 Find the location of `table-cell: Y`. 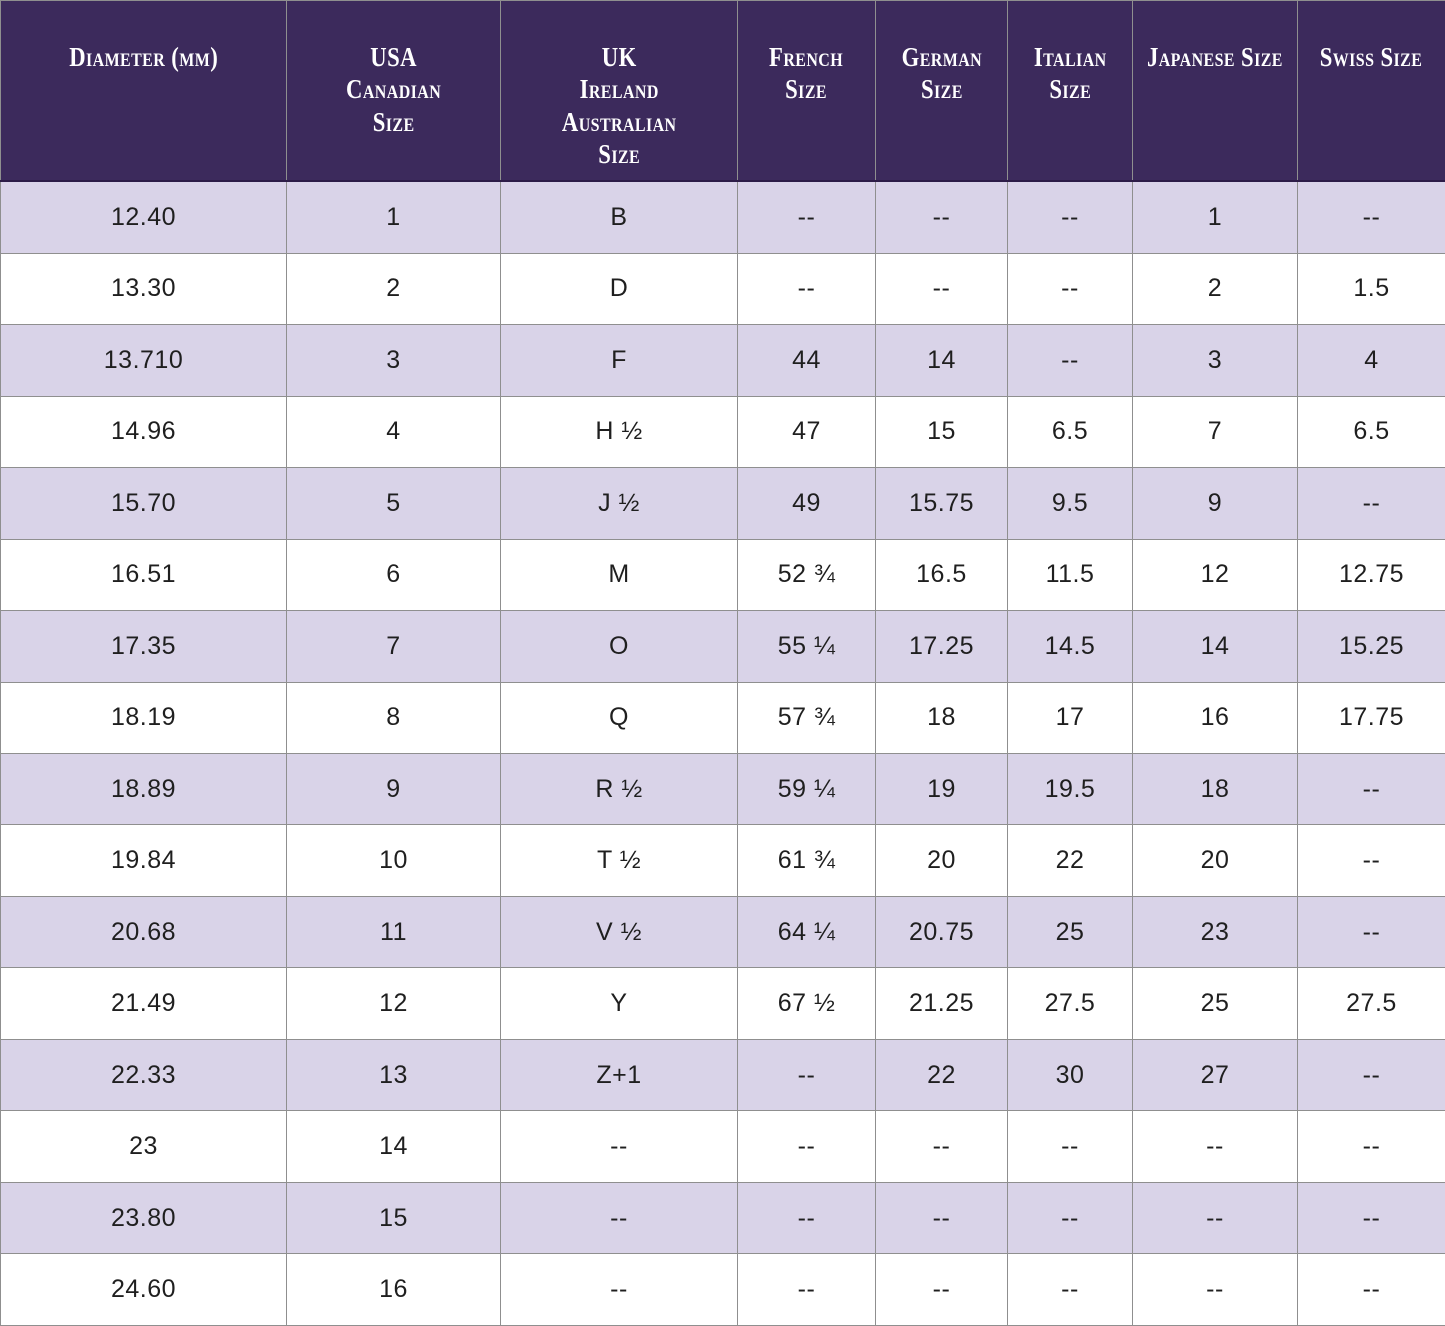

table-cell: Y is located at coordinates (619, 1003).